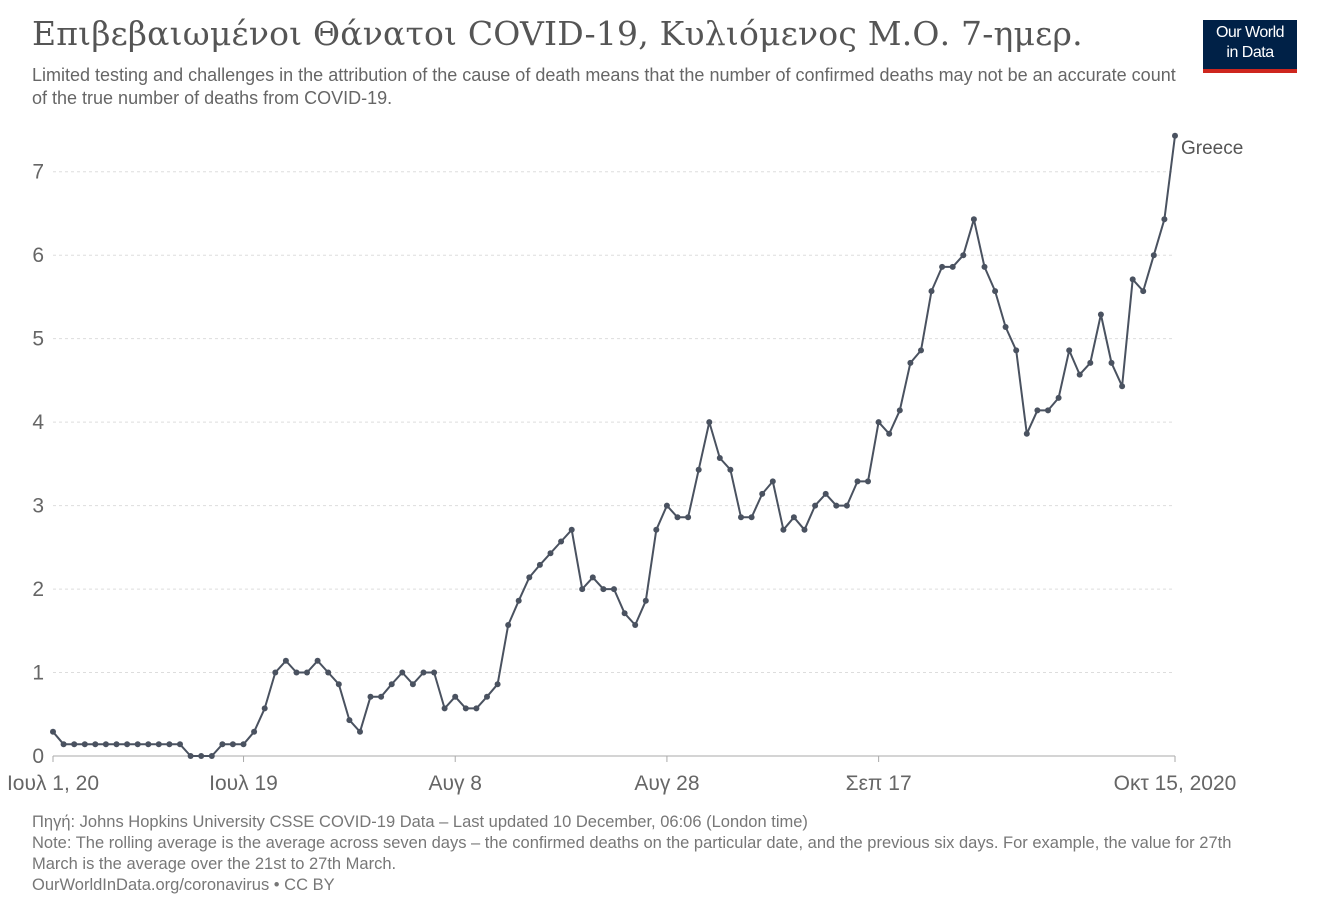 The image size is (1332, 922). I want to click on footer-url: OurWorldInData.org/coronavirus • CC BY, so click(183, 885).